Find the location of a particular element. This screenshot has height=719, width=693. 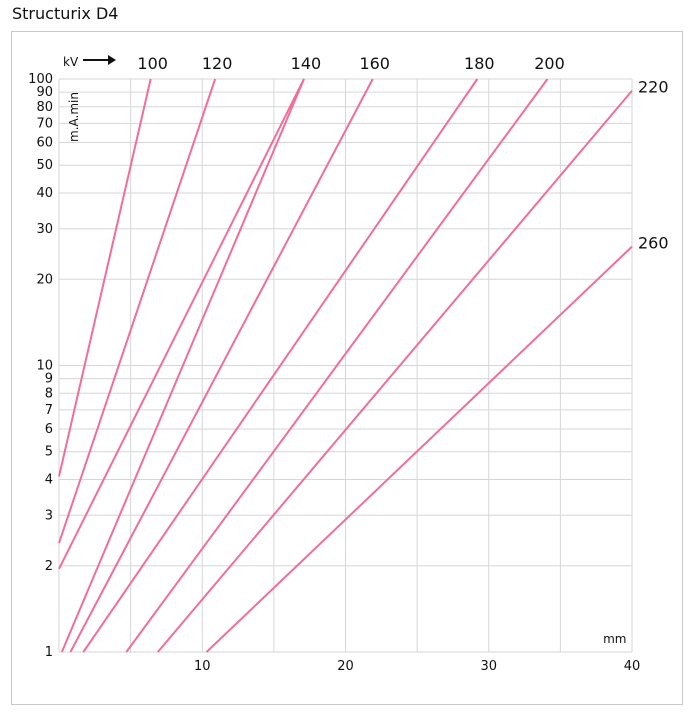

y-tick-label: 30 is located at coordinates (44, 229).